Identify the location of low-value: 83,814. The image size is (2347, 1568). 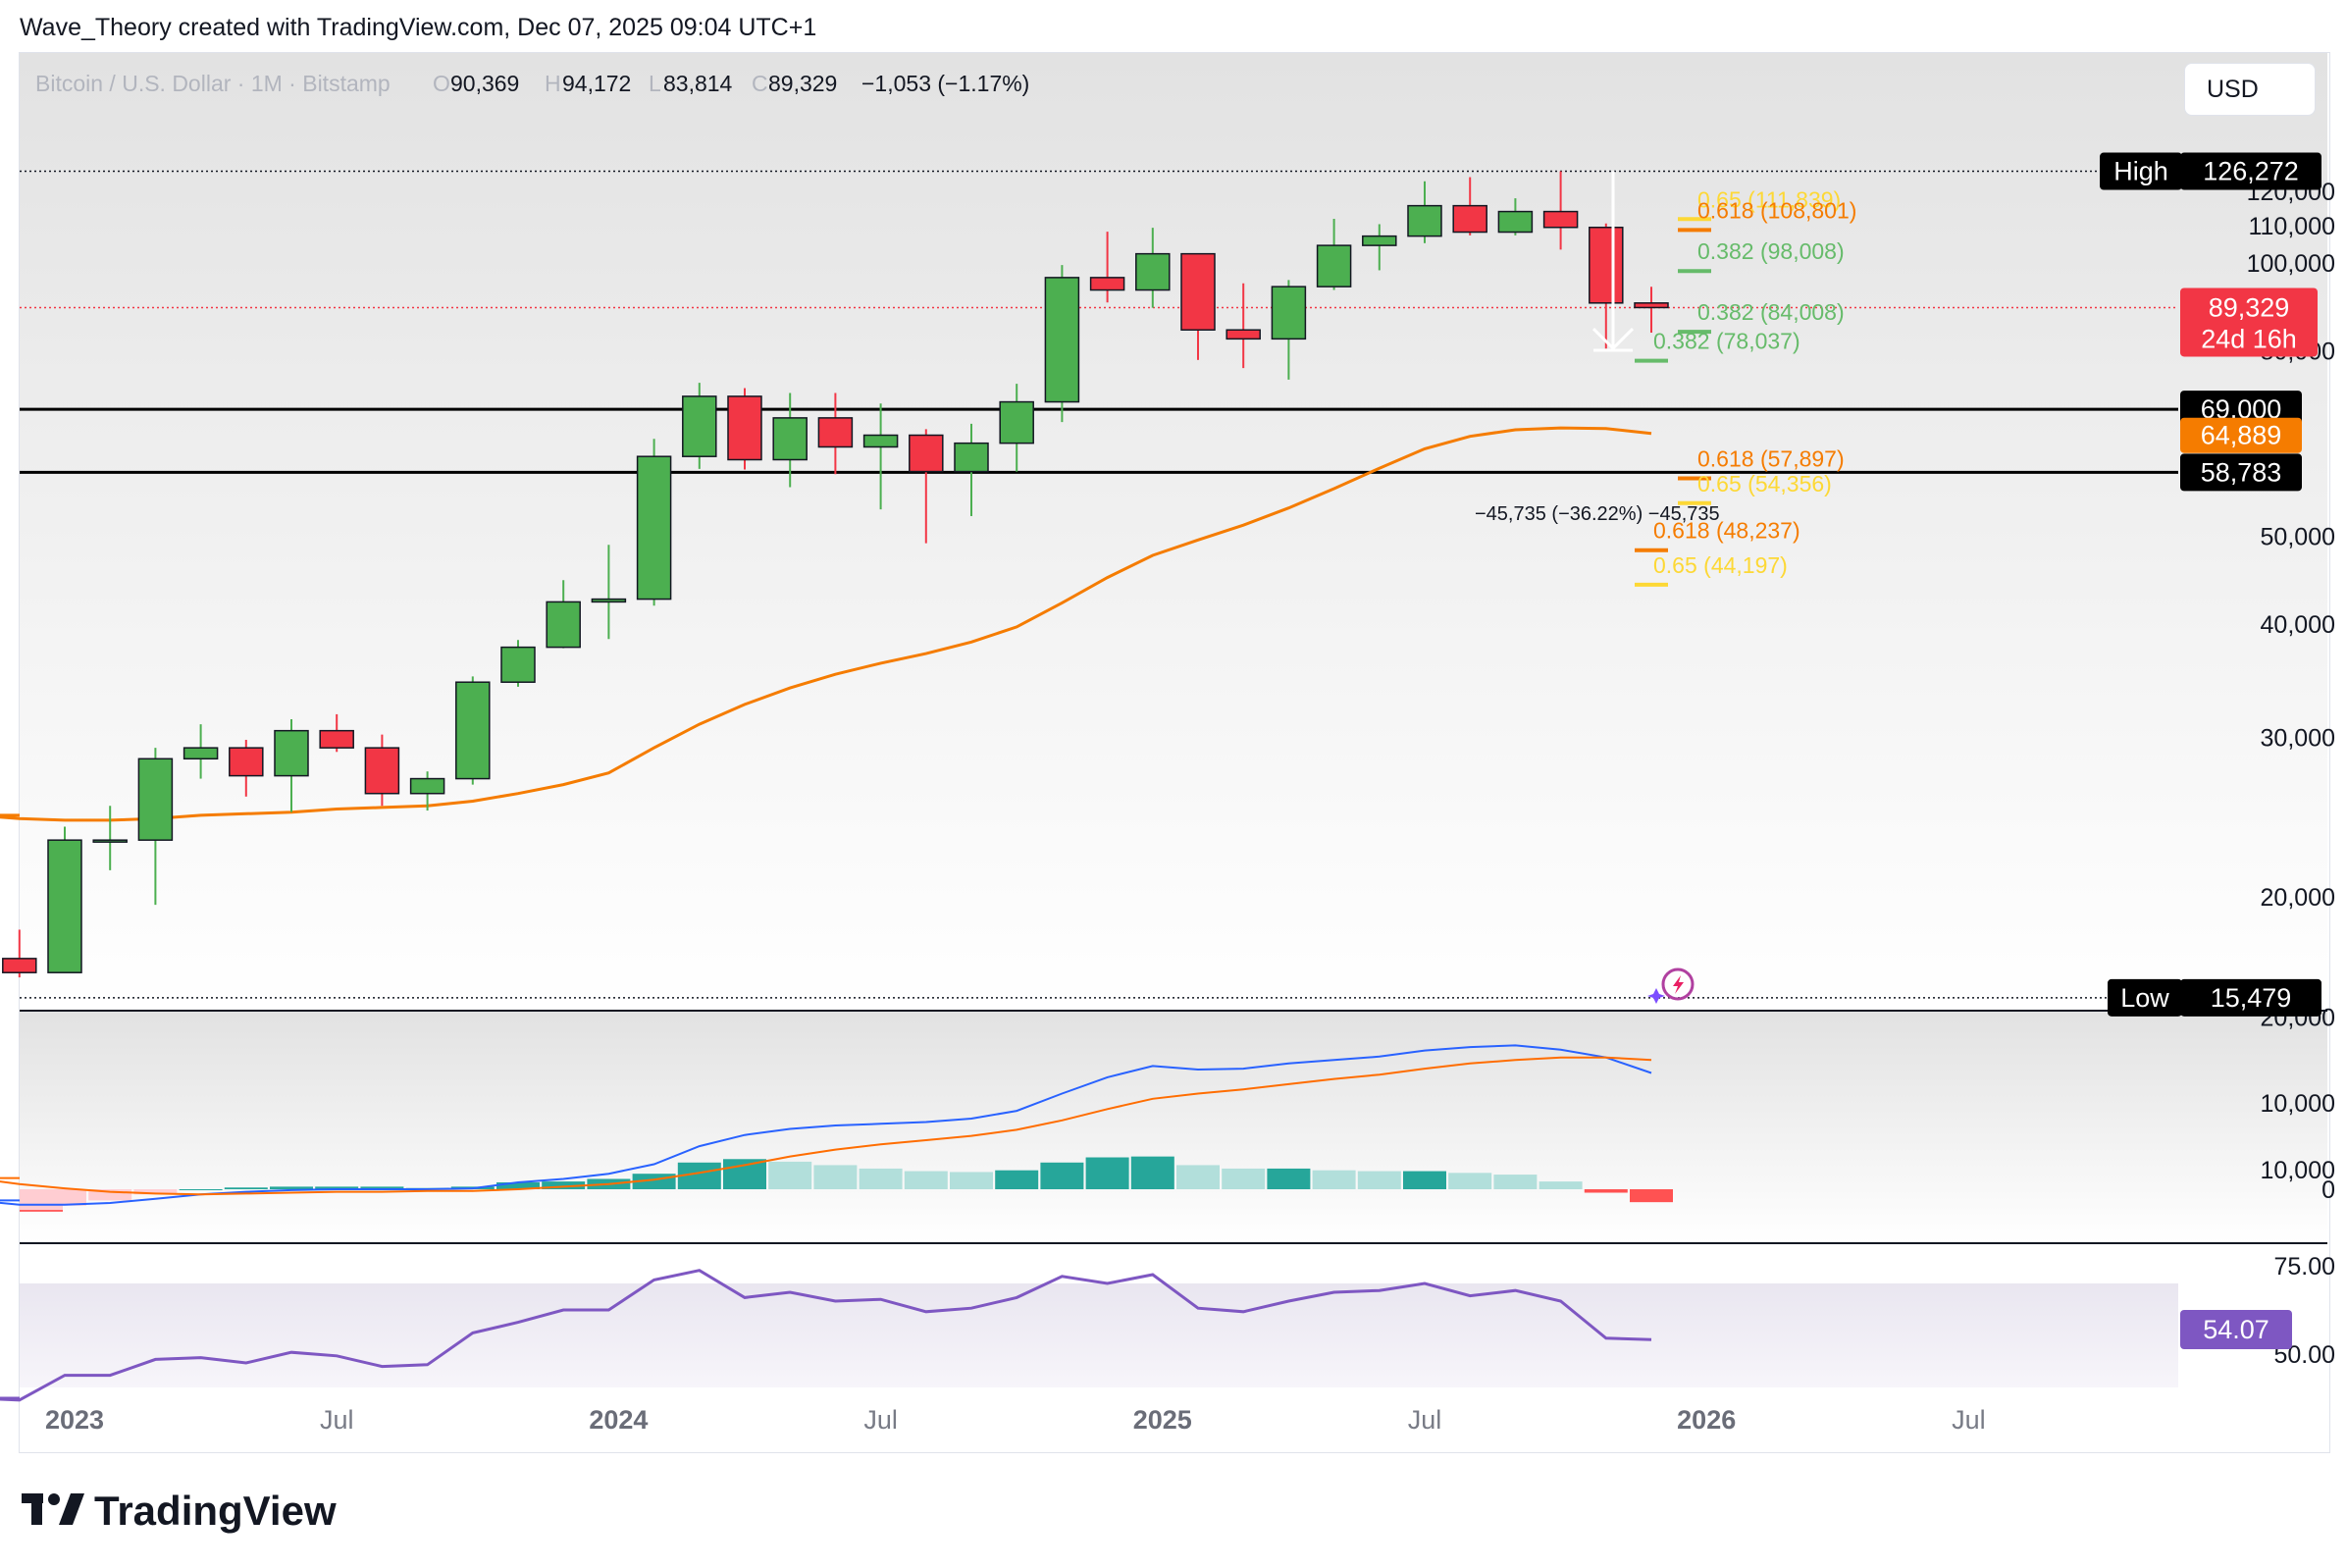
(698, 84).